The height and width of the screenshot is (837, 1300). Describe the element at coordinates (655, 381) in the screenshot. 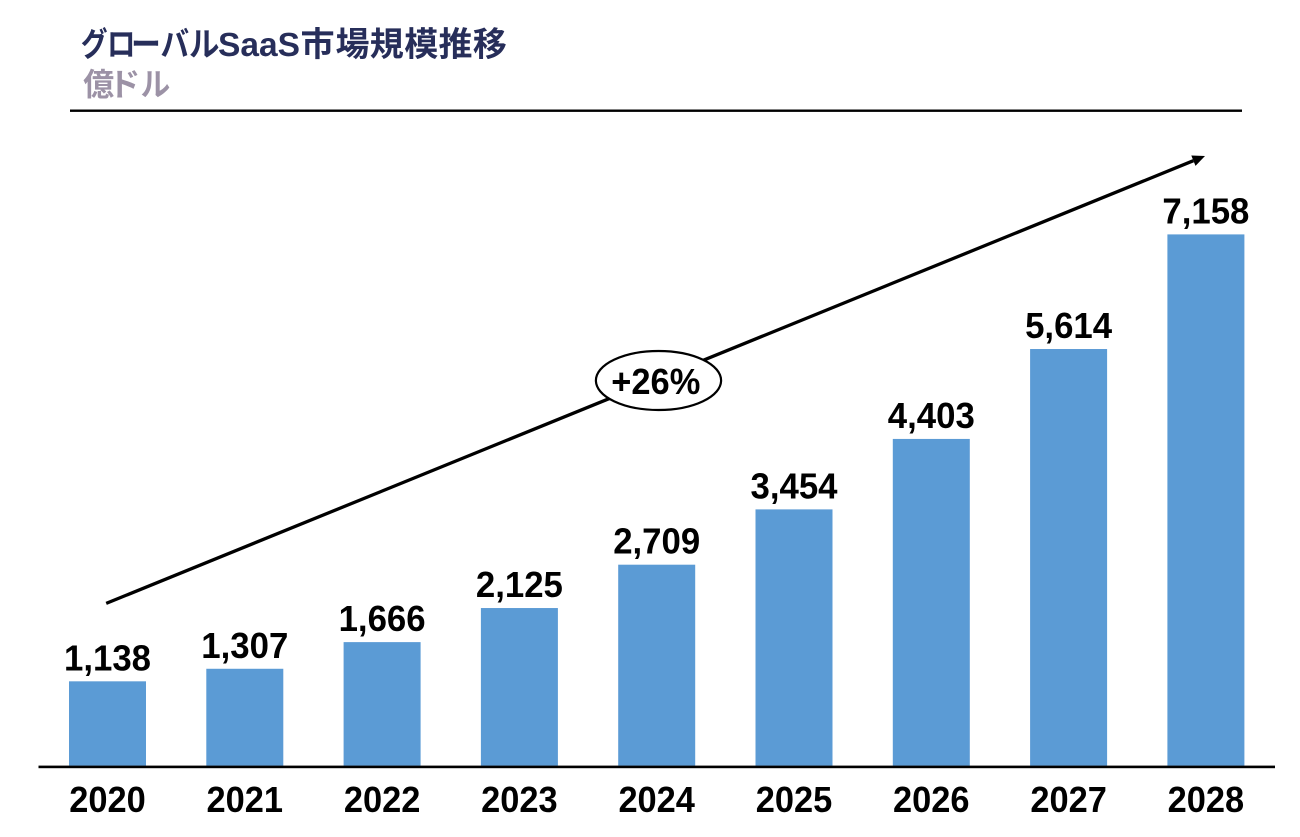

I see `svg-text: +26%` at that location.